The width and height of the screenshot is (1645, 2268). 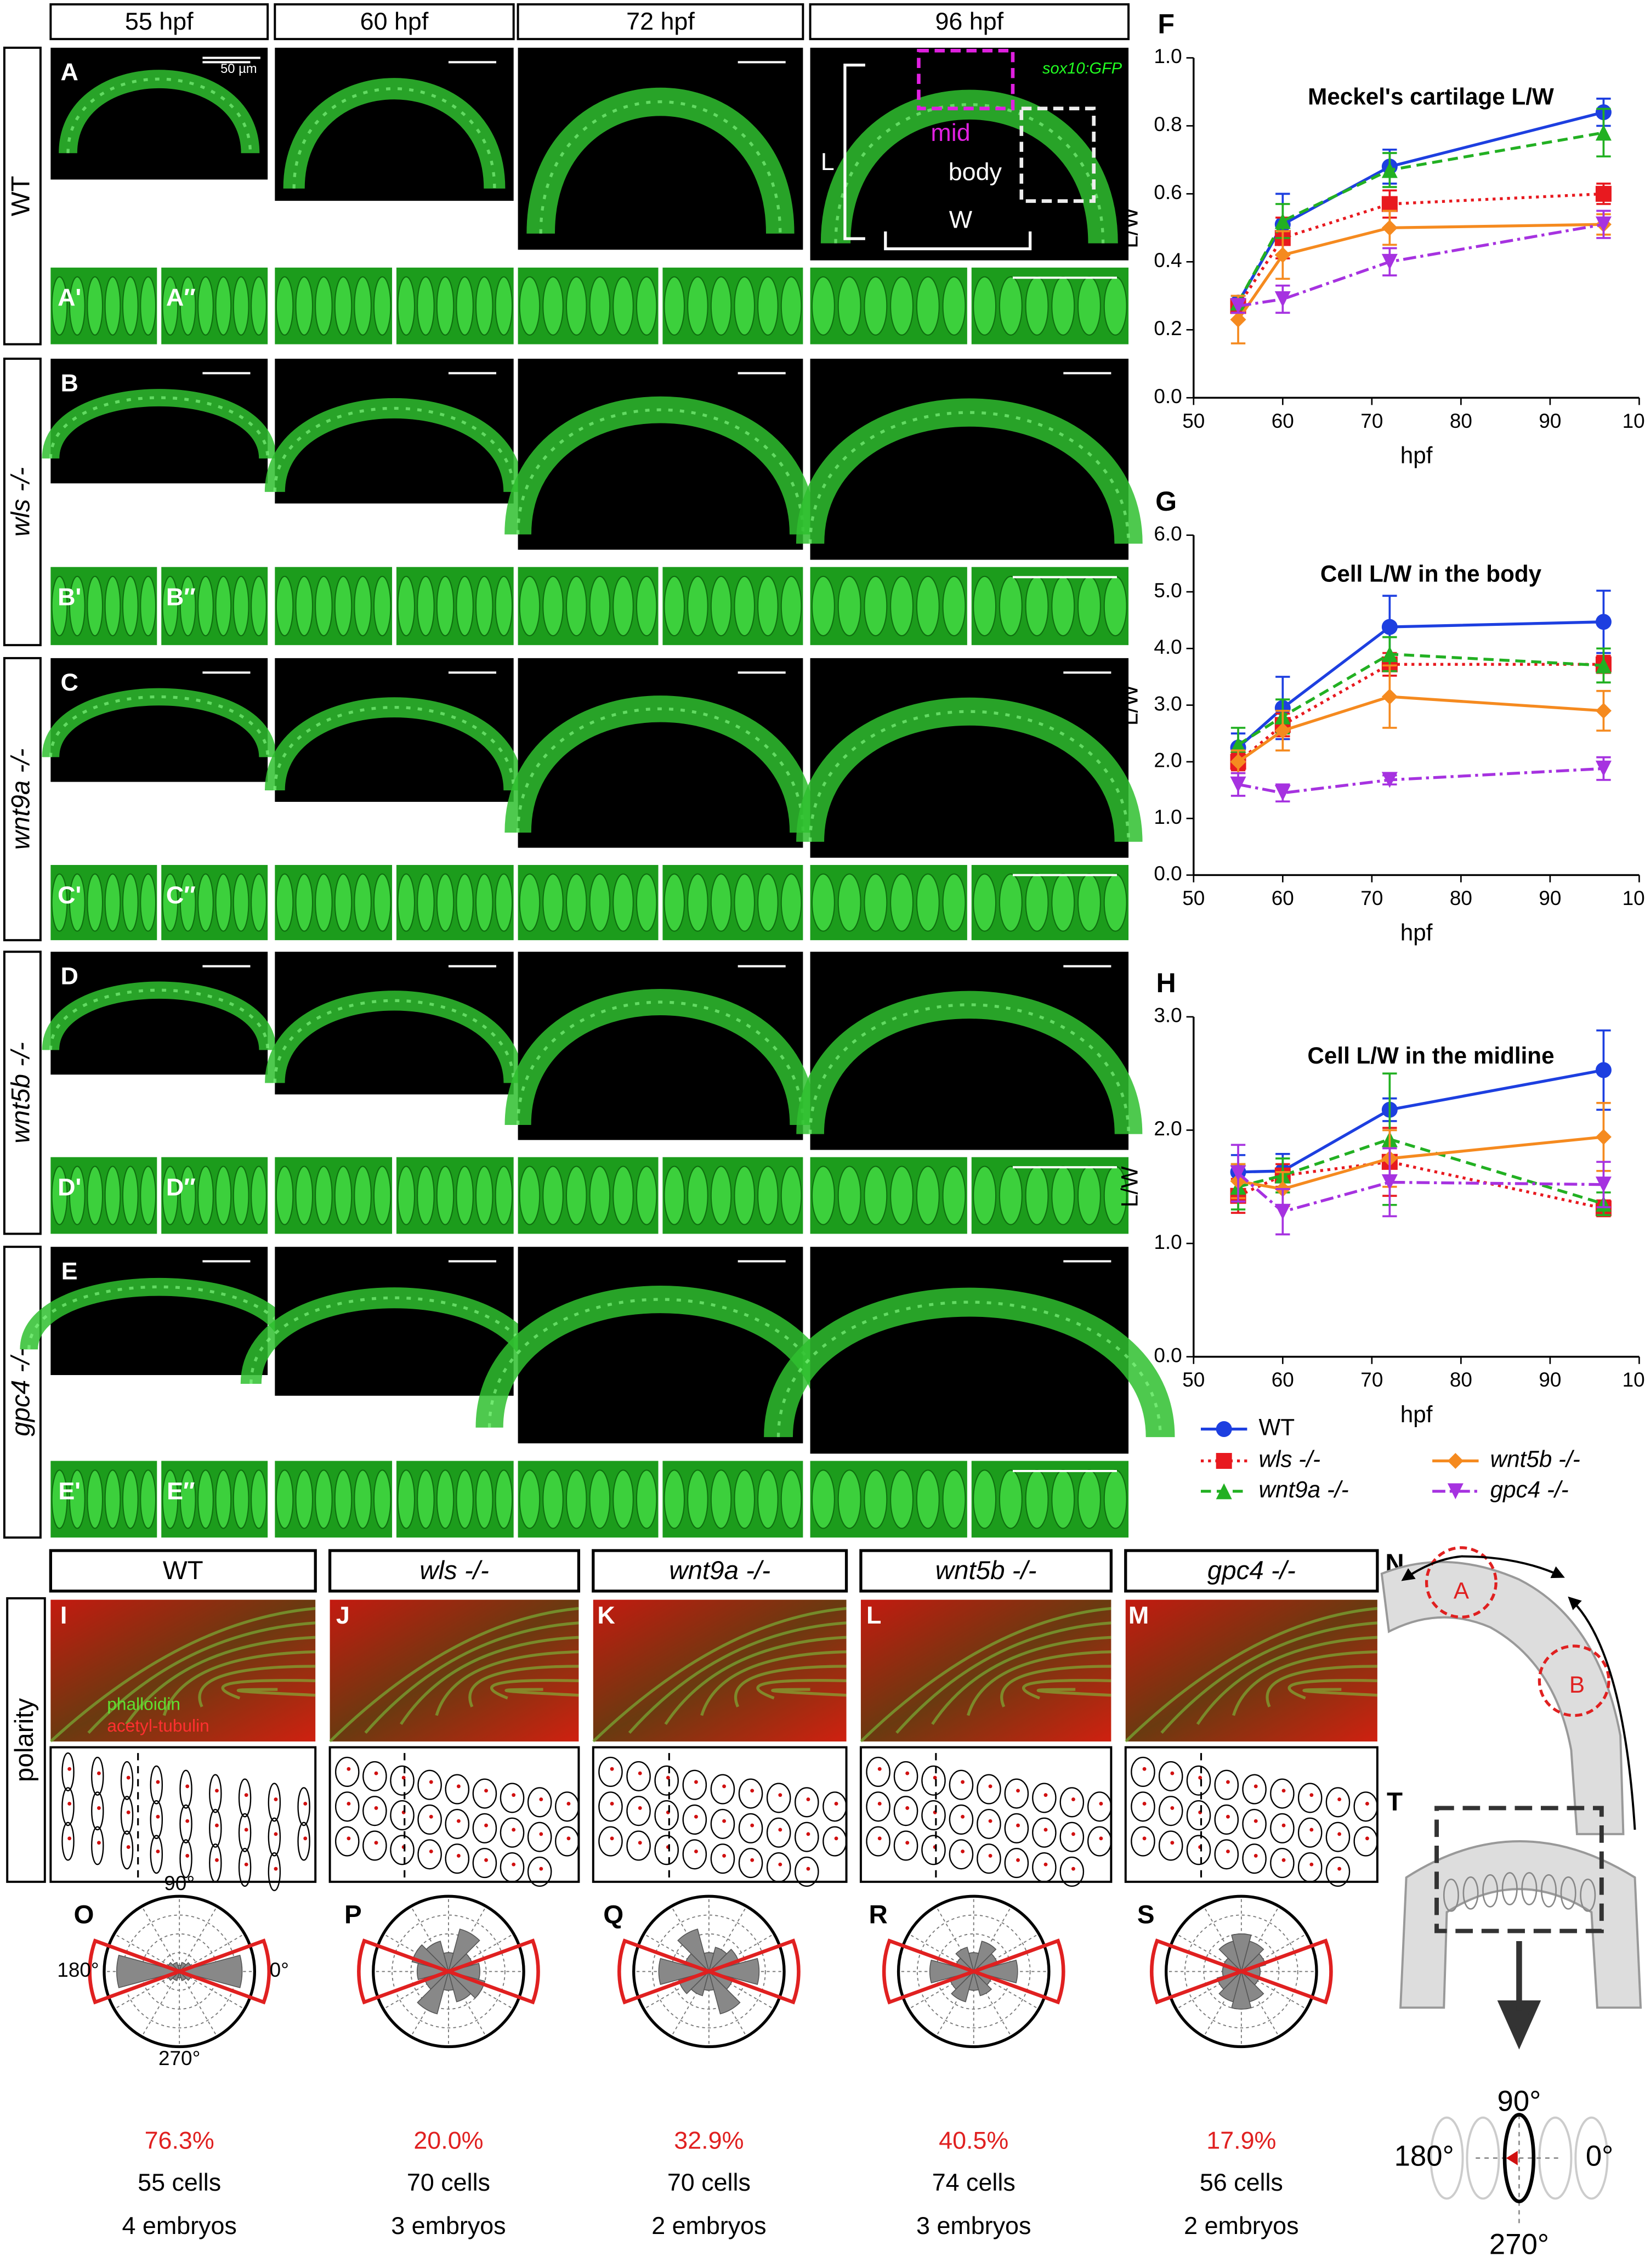 What do you see at coordinates (1519, 1869) in the screenshot?
I see `zoom-box` at bounding box center [1519, 1869].